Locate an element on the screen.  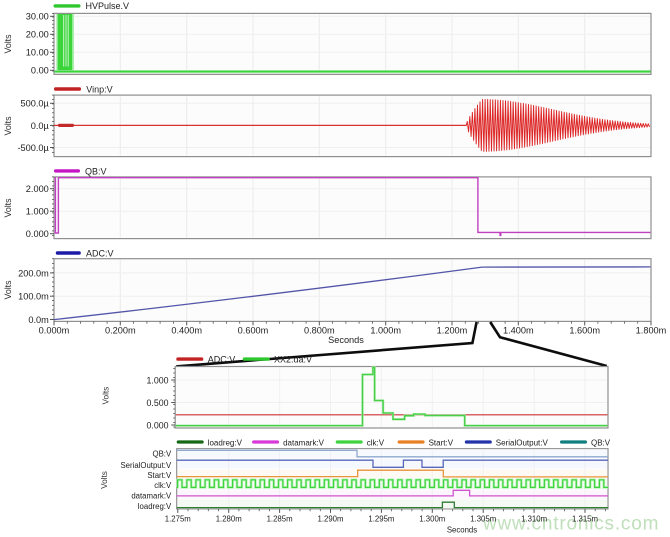
svg-text: 0.500 is located at coordinates (157, 403).